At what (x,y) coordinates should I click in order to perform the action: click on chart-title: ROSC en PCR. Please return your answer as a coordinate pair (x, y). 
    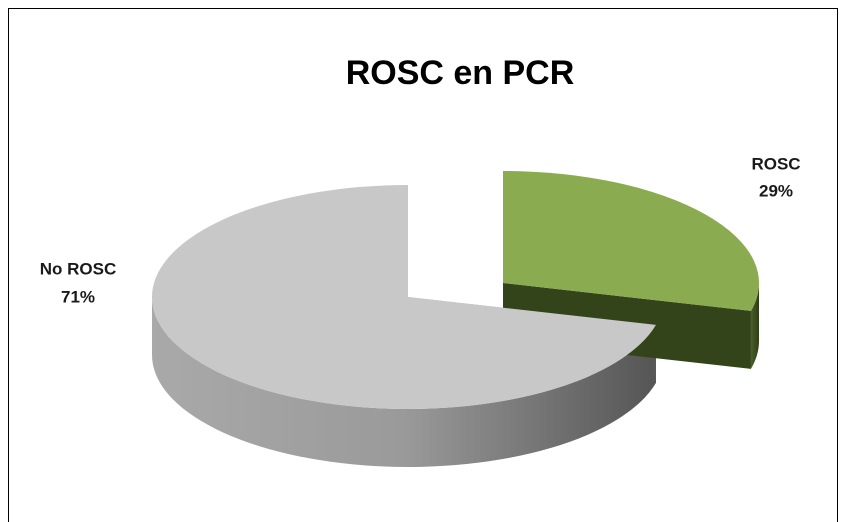
    Looking at the image, I should click on (460, 73).